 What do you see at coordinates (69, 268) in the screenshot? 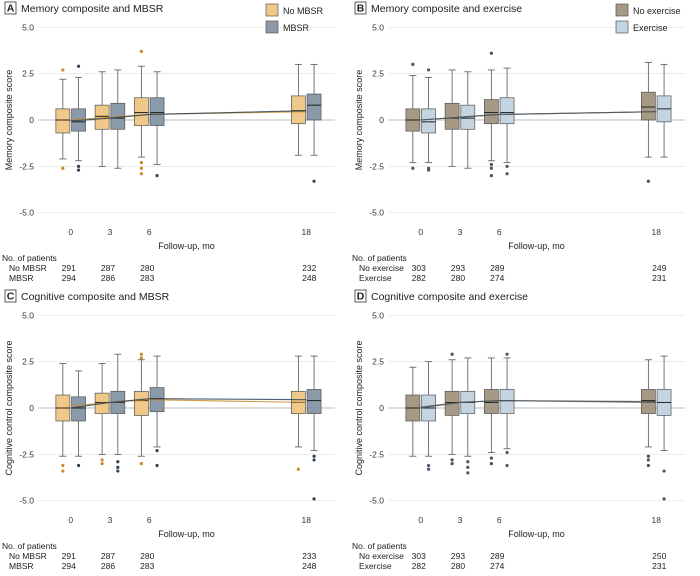
I see `patients-count: 291` at bounding box center [69, 268].